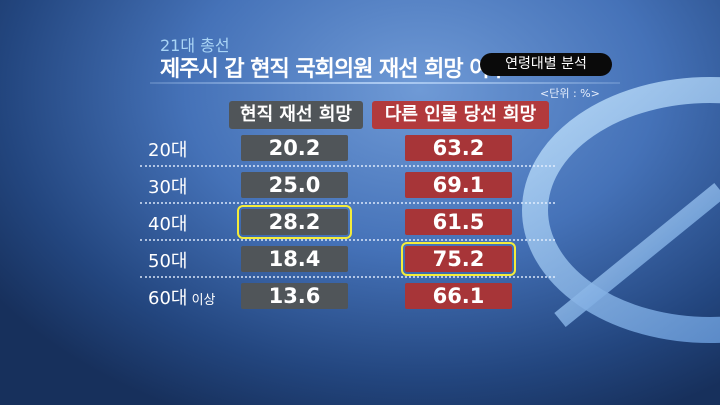 The height and width of the screenshot is (405, 720). What do you see at coordinates (570, 93) in the screenshot?
I see `unit-label: <단위 : %>` at bounding box center [570, 93].